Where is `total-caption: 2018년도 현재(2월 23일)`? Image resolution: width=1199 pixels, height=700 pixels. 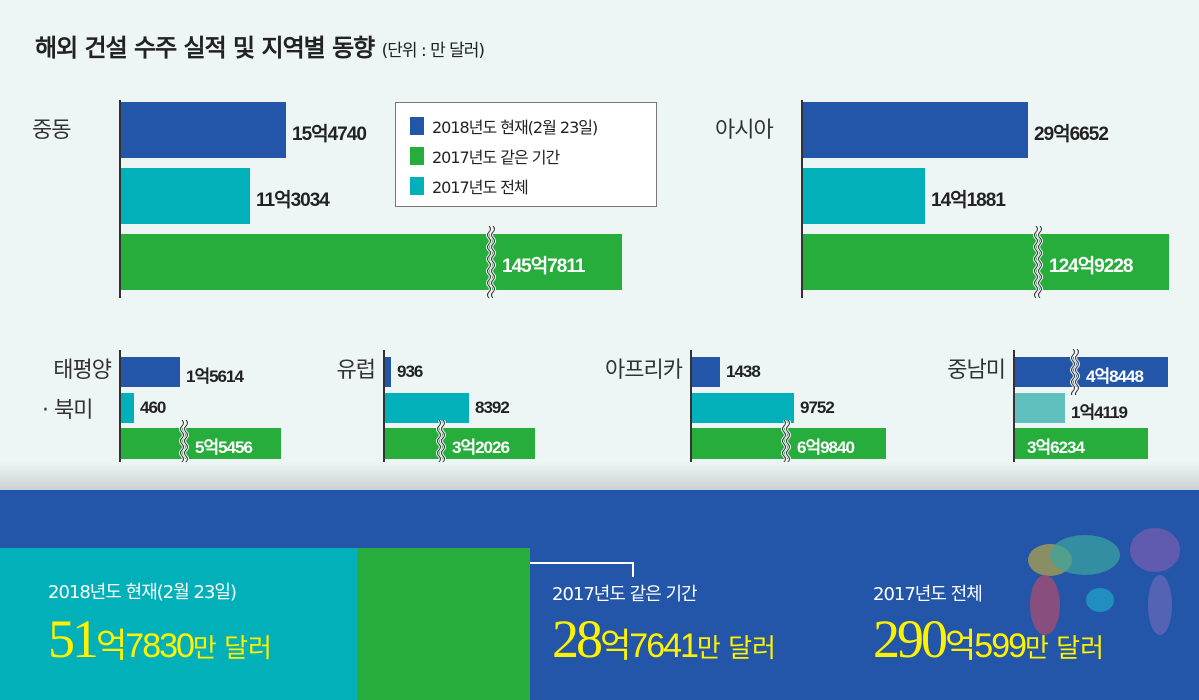
total-caption: 2018년도 현재(2월 23일) is located at coordinates (142, 592).